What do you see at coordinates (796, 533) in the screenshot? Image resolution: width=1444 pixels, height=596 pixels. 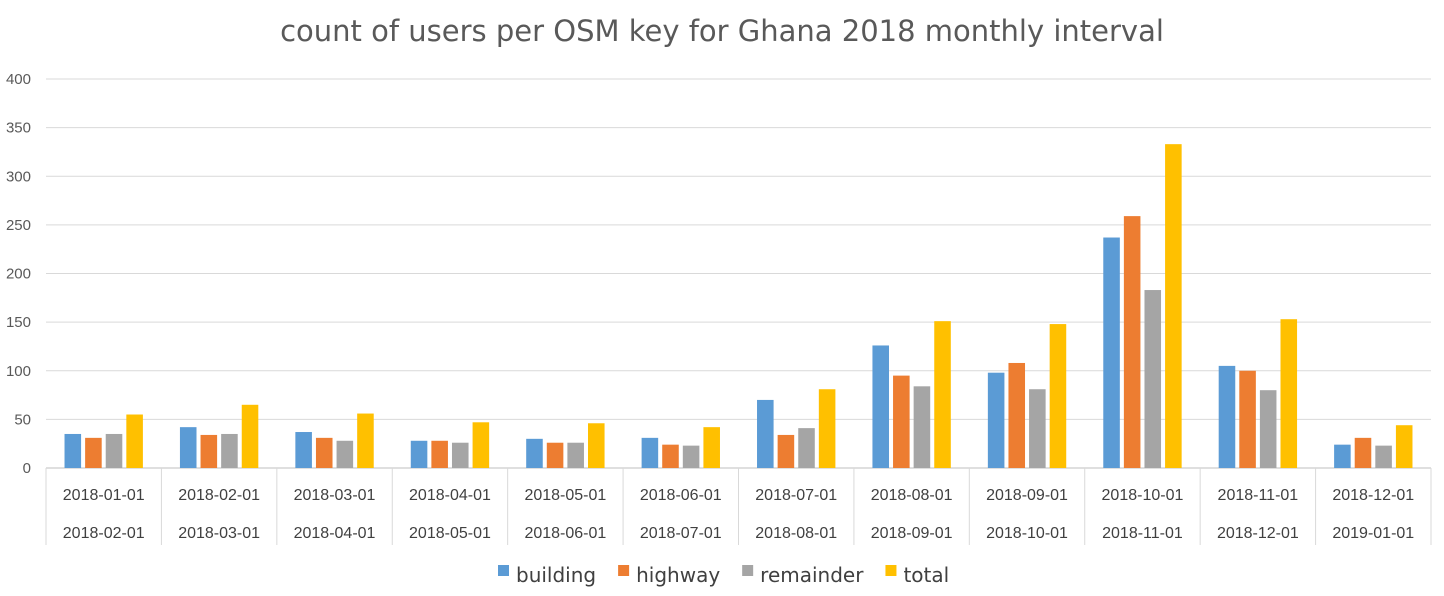 I see `x-tick-label-end: 2018-08-01` at bounding box center [796, 533].